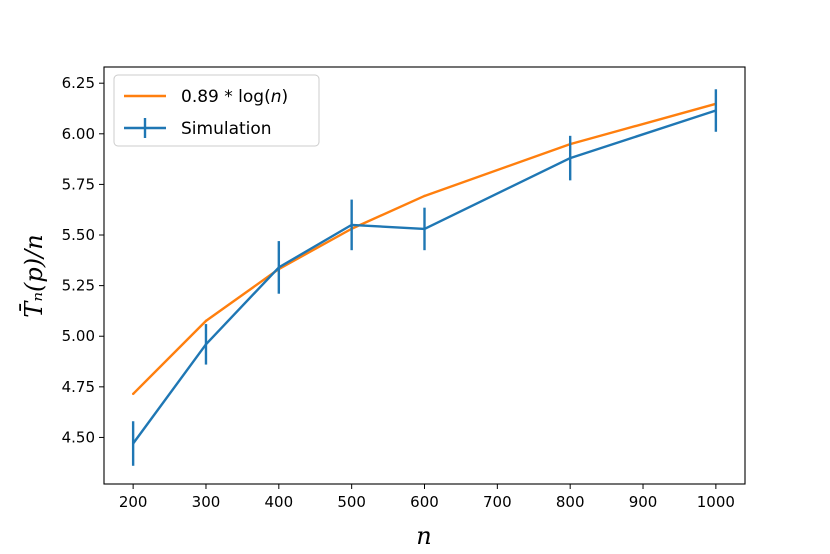 The width and height of the screenshot is (830, 554). I want to click on y-axis-title: T̄ₙ(p)/n, so click(34, 275).